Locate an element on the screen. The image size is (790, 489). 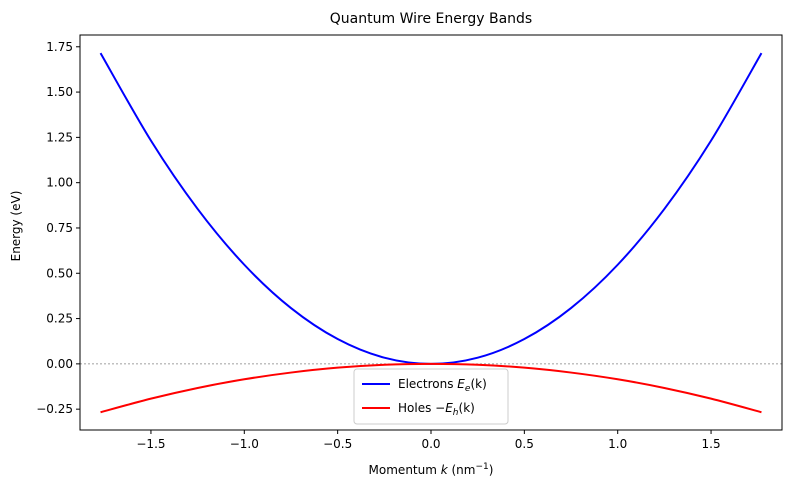
y-tick-label: 1.75 is located at coordinates (59, 47).